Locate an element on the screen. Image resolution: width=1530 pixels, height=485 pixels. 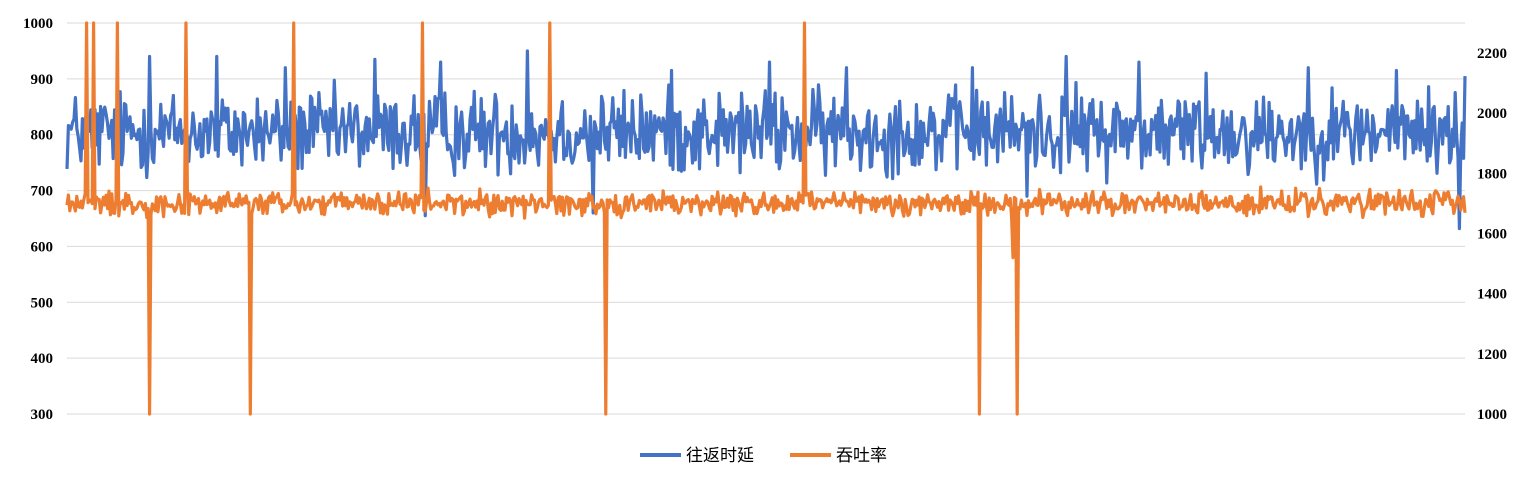
right-tick-label: 2000 is located at coordinates (1492, 114).